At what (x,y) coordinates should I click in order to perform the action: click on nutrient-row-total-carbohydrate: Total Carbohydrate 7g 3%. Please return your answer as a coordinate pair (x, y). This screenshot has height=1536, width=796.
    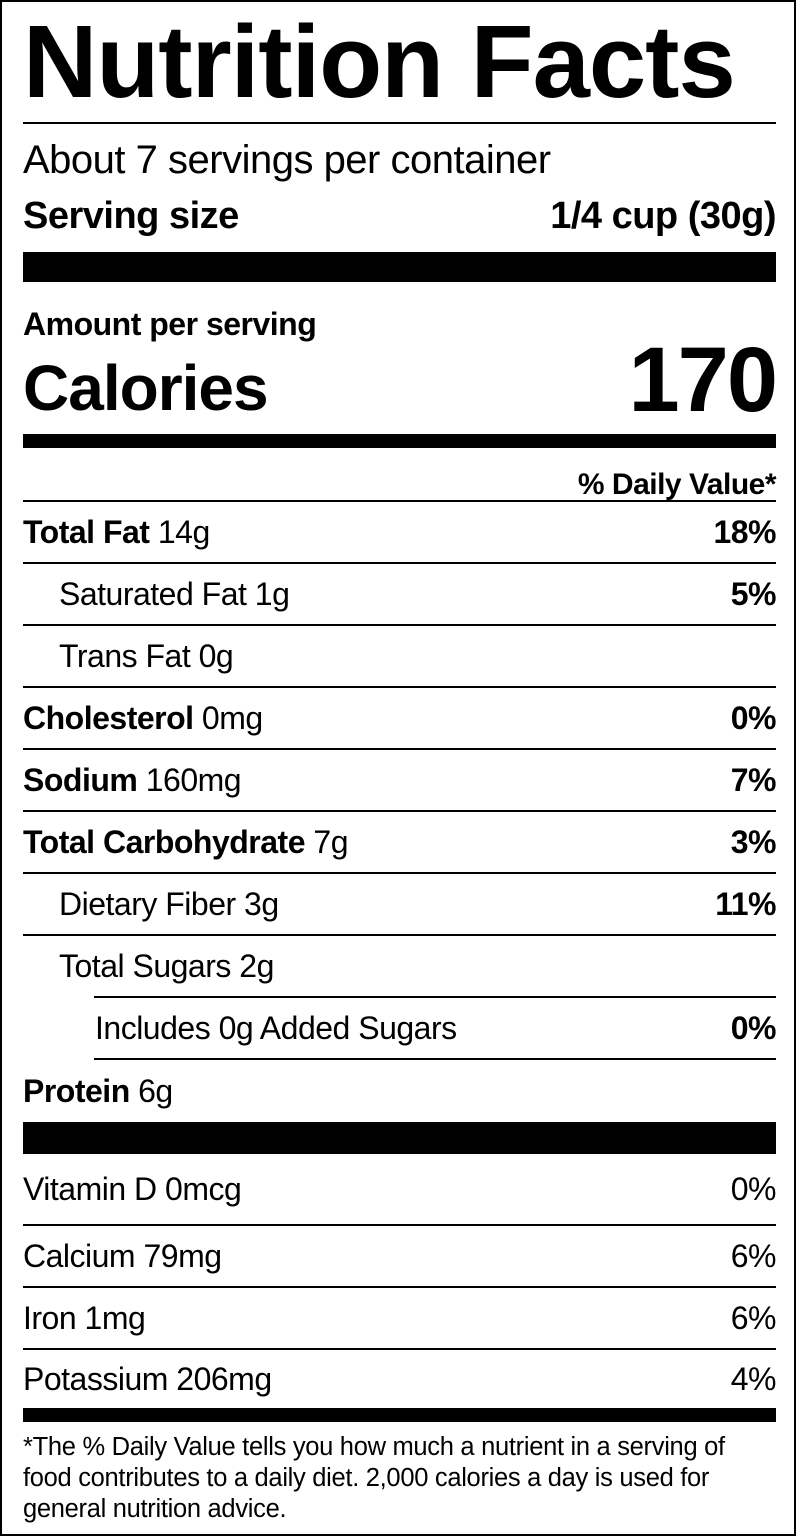
    Looking at the image, I should click on (400, 843).